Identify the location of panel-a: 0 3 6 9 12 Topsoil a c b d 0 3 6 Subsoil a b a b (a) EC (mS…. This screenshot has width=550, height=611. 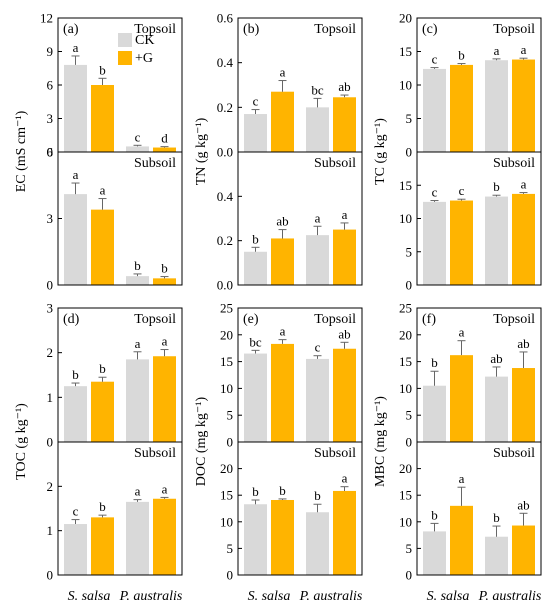
(98, 152).